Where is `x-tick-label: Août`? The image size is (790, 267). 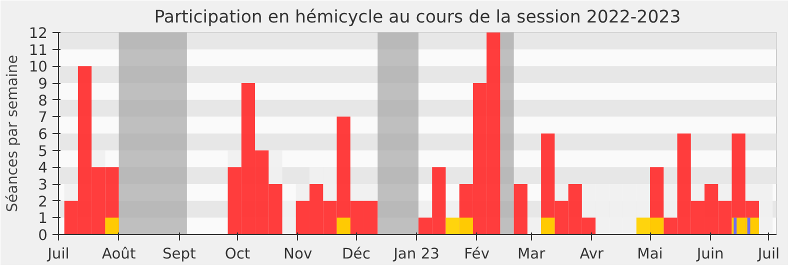
x-tick-label: Août is located at coordinates (119, 254).